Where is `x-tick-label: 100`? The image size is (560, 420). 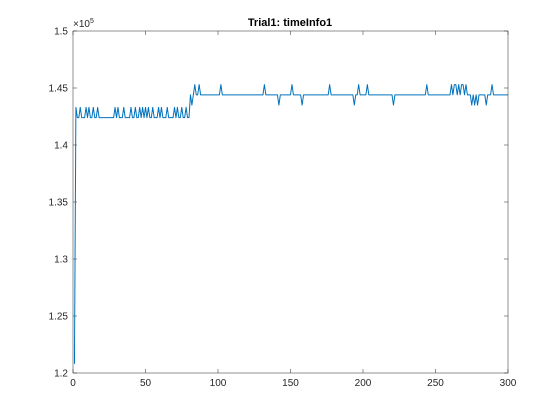
x-tick-label: 100 is located at coordinates (218, 383).